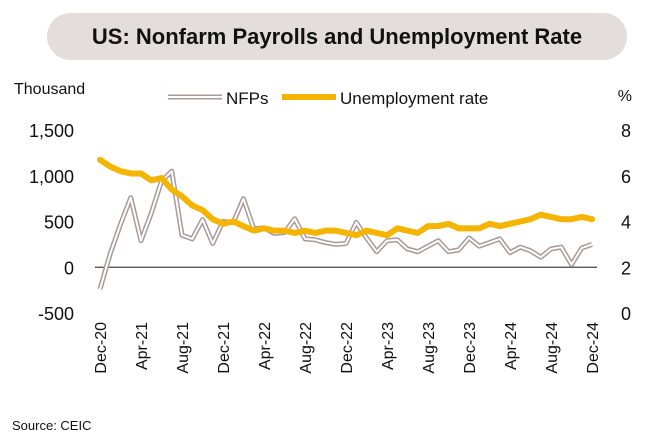 Image resolution: width=649 pixels, height=441 pixels. What do you see at coordinates (224, 348) in the screenshot?
I see `x-tick-label: Dec-21` at bounding box center [224, 348].